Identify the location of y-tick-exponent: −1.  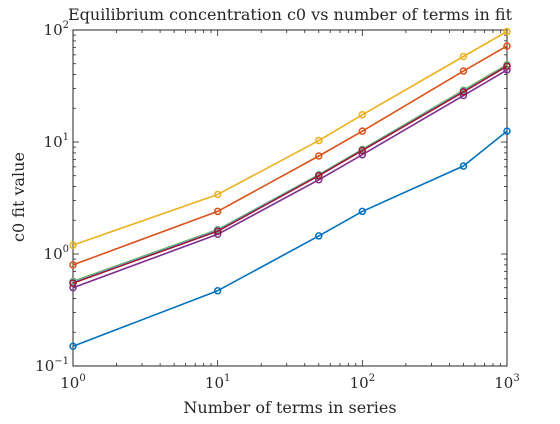
(61, 361).